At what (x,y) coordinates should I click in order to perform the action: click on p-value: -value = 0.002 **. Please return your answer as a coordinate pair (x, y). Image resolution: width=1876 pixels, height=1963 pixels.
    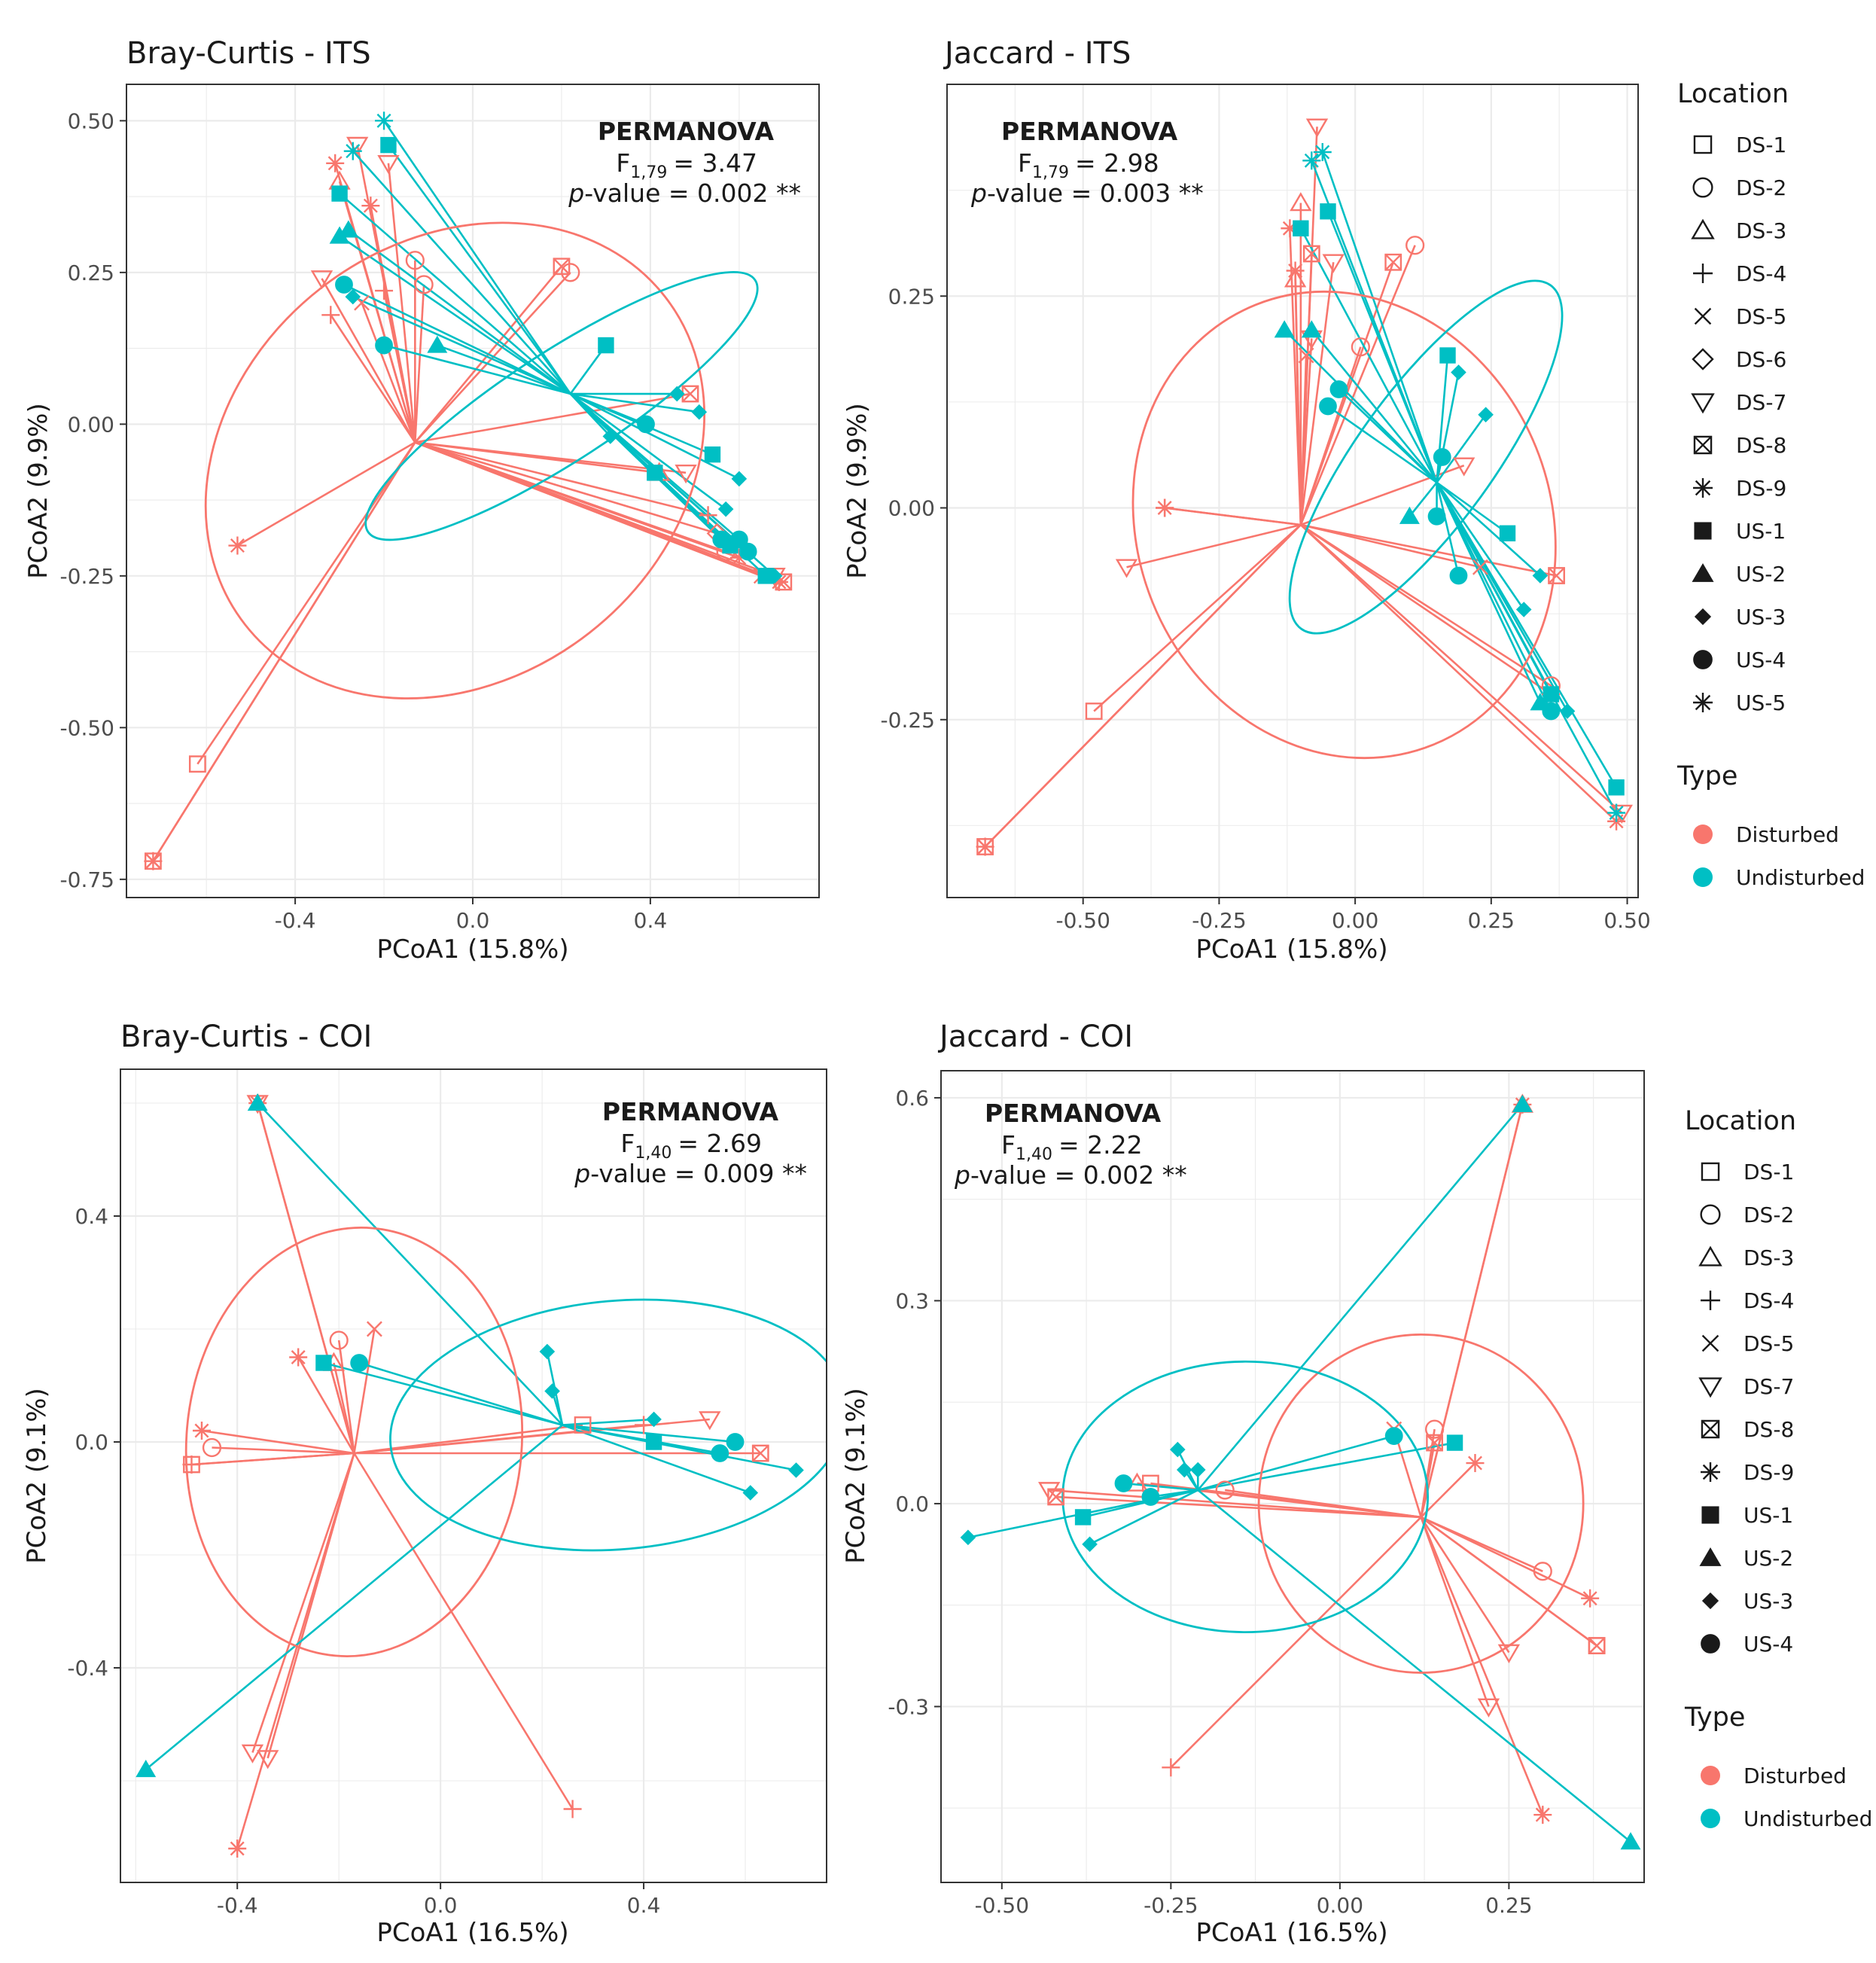
    Looking at the image, I should click on (1078, 1175).